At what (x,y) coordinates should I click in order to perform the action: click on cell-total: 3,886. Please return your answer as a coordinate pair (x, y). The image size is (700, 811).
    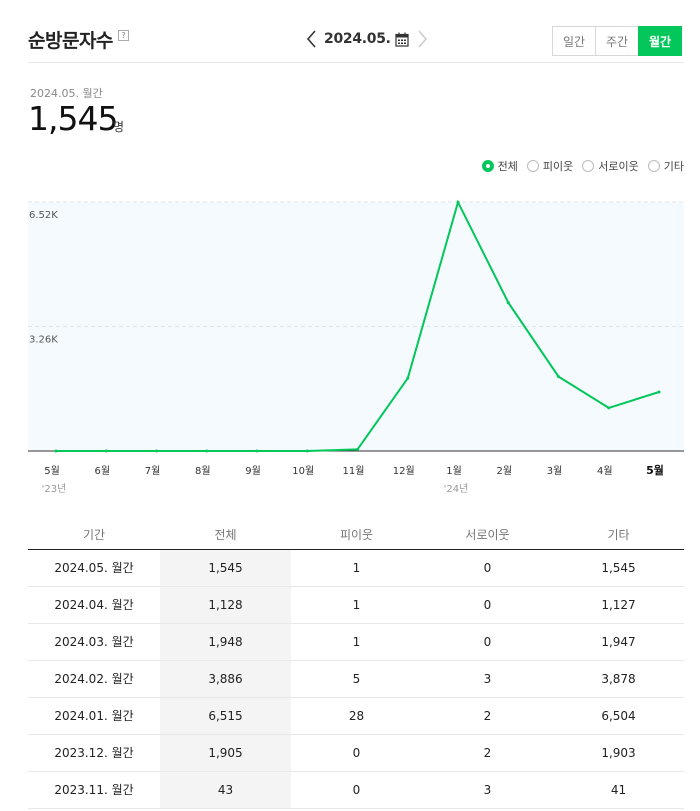
    Looking at the image, I should click on (225, 679).